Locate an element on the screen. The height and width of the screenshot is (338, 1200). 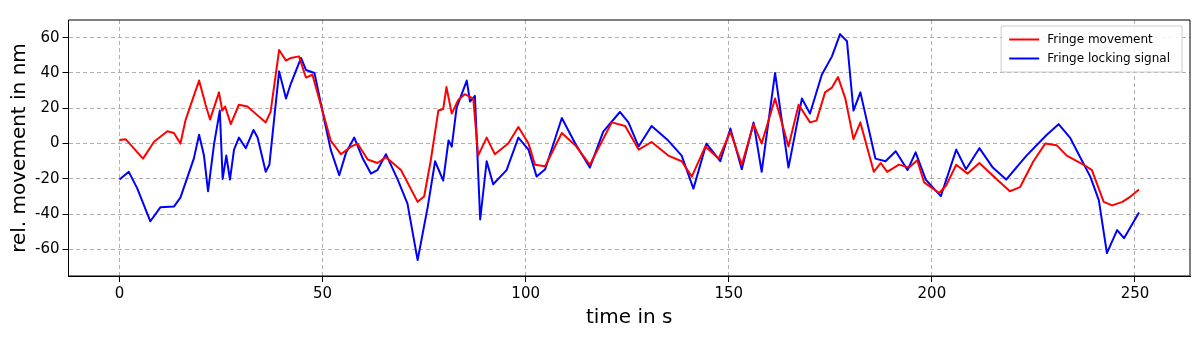
y-axis-title: rel. movement in nm is located at coordinates (18, 148).